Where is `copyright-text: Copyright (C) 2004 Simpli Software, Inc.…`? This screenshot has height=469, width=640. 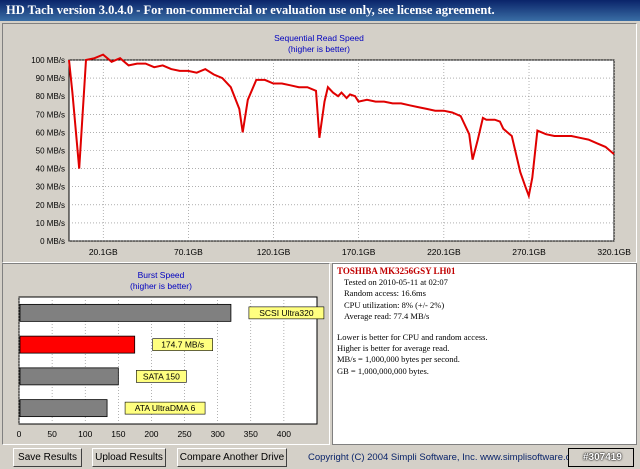 copyright-text: Copyright (C) 2004 Simpli Software, Inc.… is located at coordinates (446, 457).